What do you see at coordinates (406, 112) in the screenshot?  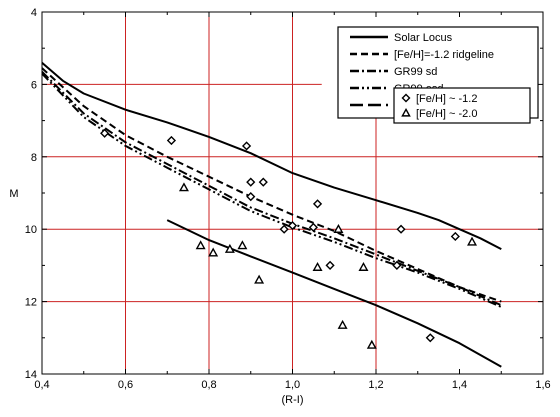 I see `legend-triangle-symbol` at bounding box center [406, 112].